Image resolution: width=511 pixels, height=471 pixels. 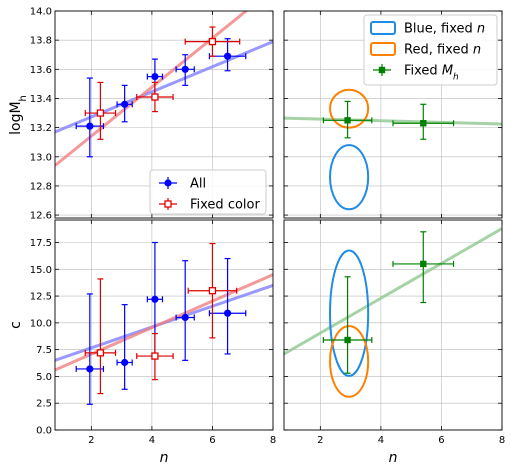 What do you see at coordinates (41, 186) in the screenshot?
I see `y-tick-label: 12.8` at bounding box center [41, 186].